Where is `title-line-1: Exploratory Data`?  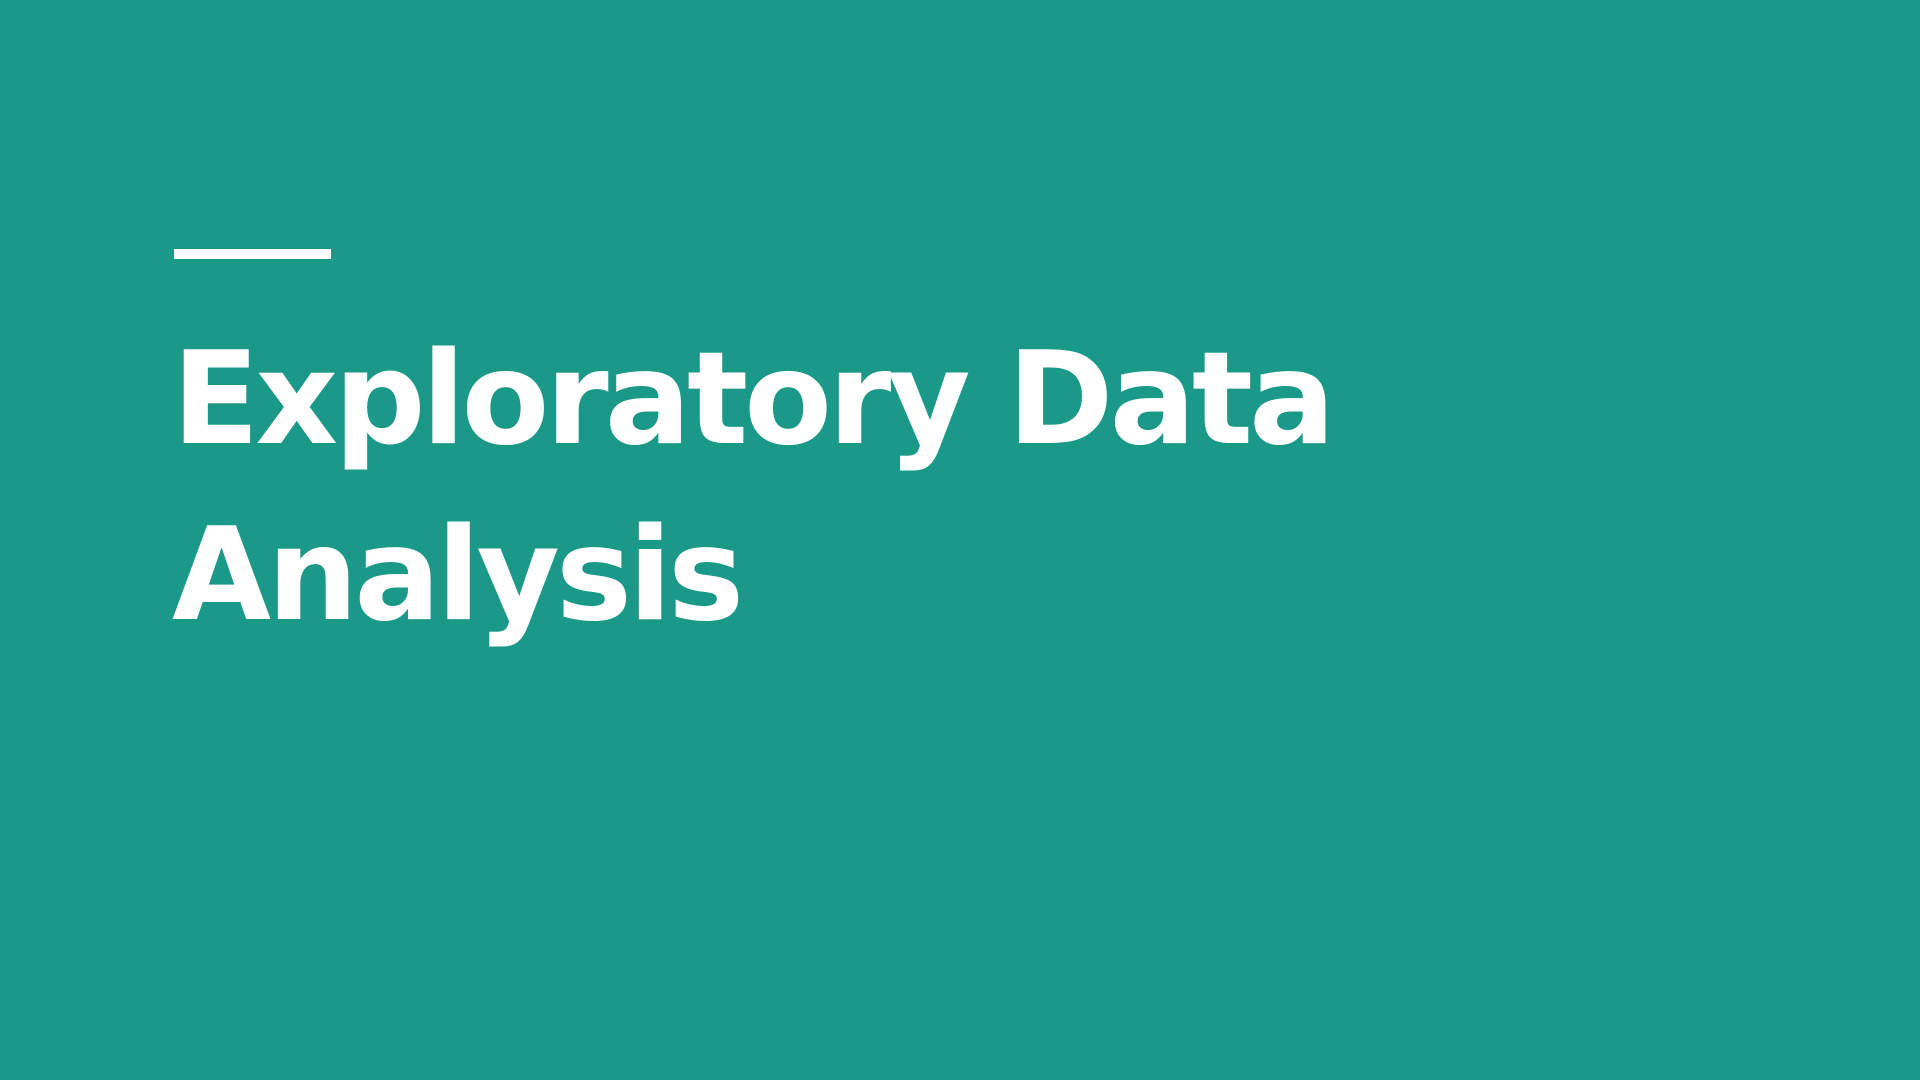 title-line-1: Exploratory Data is located at coordinates (753, 399).